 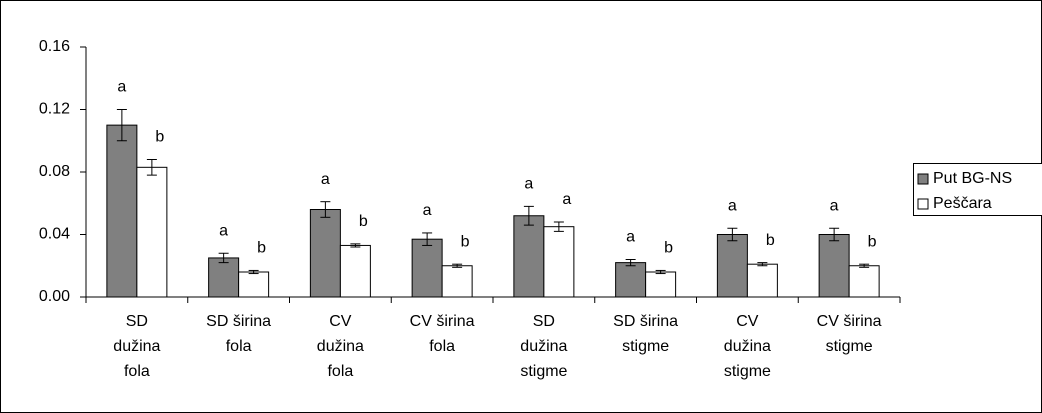 I want to click on y-tick-label: 0.04, so click(x=54, y=234).